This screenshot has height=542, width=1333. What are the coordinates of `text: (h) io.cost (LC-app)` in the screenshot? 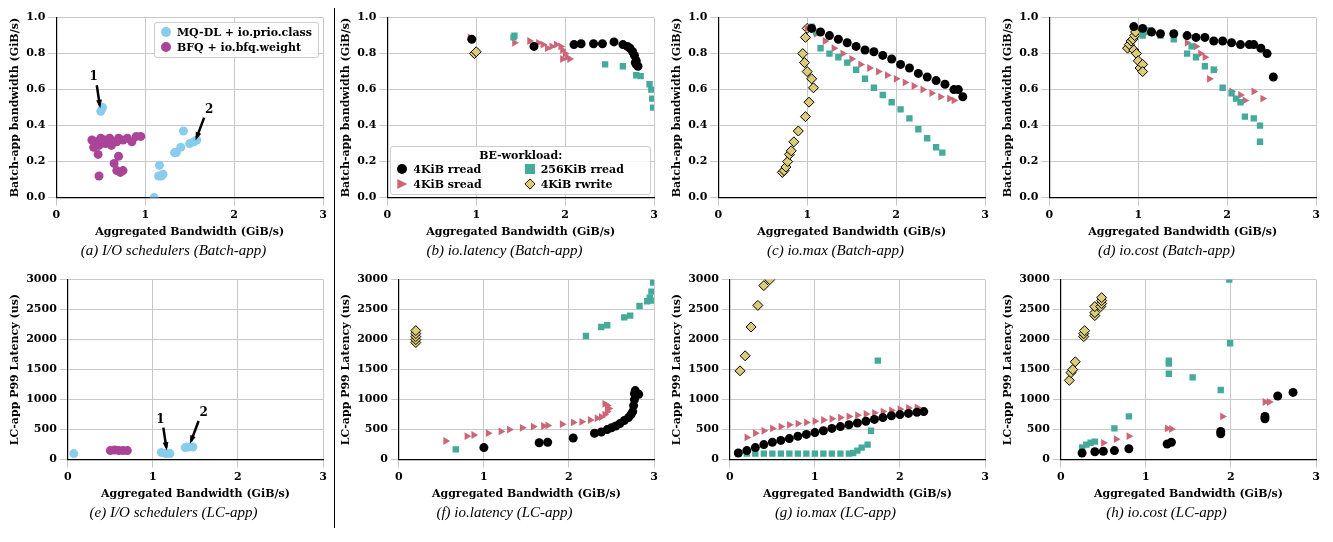 It's located at (1166, 512).